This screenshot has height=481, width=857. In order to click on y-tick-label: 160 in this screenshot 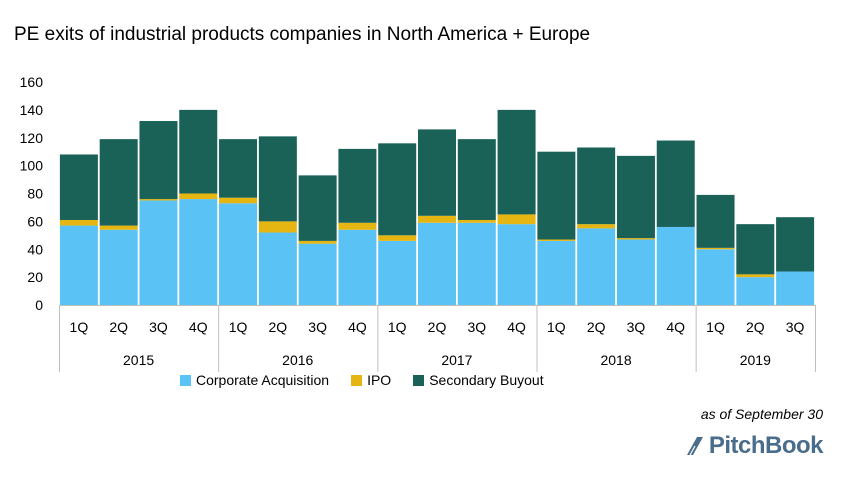, I will do `click(32, 82)`.